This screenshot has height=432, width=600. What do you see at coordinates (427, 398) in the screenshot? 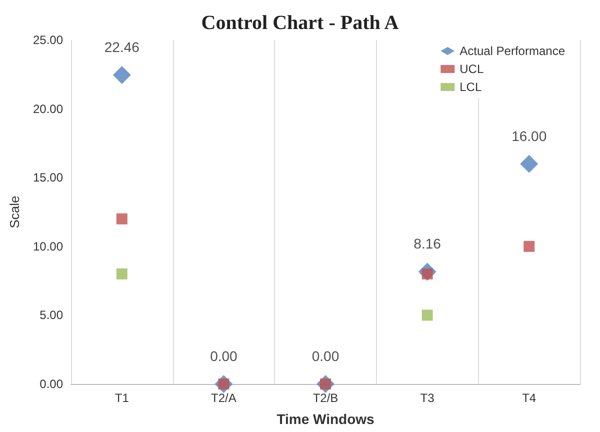
I see `x-tick-label: T3` at bounding box center [427, 398].